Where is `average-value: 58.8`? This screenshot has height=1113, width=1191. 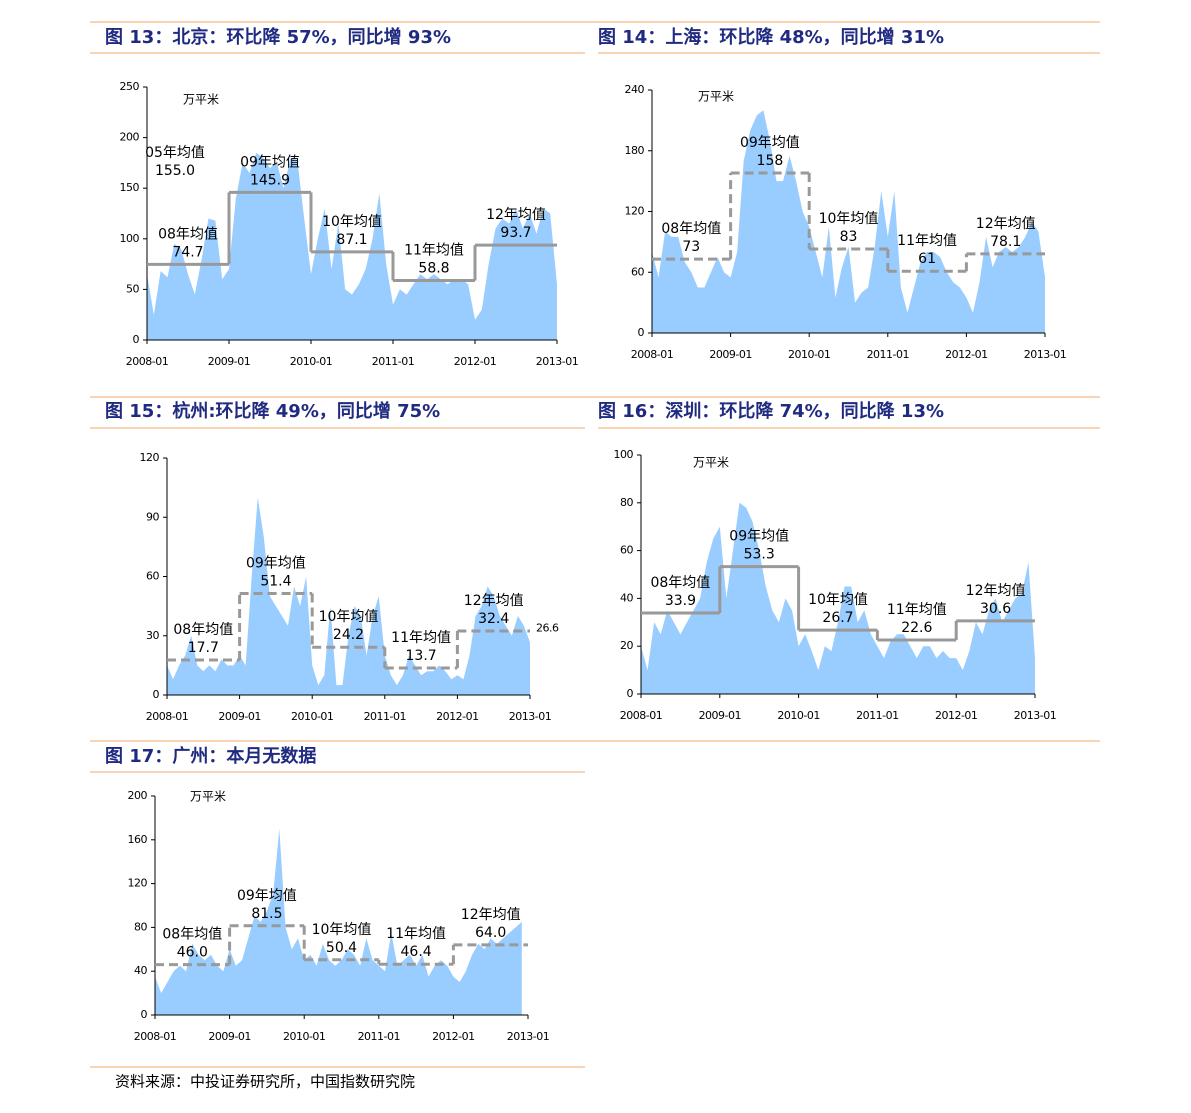 average-value: 58.8 is located at coordinates (433, 268).